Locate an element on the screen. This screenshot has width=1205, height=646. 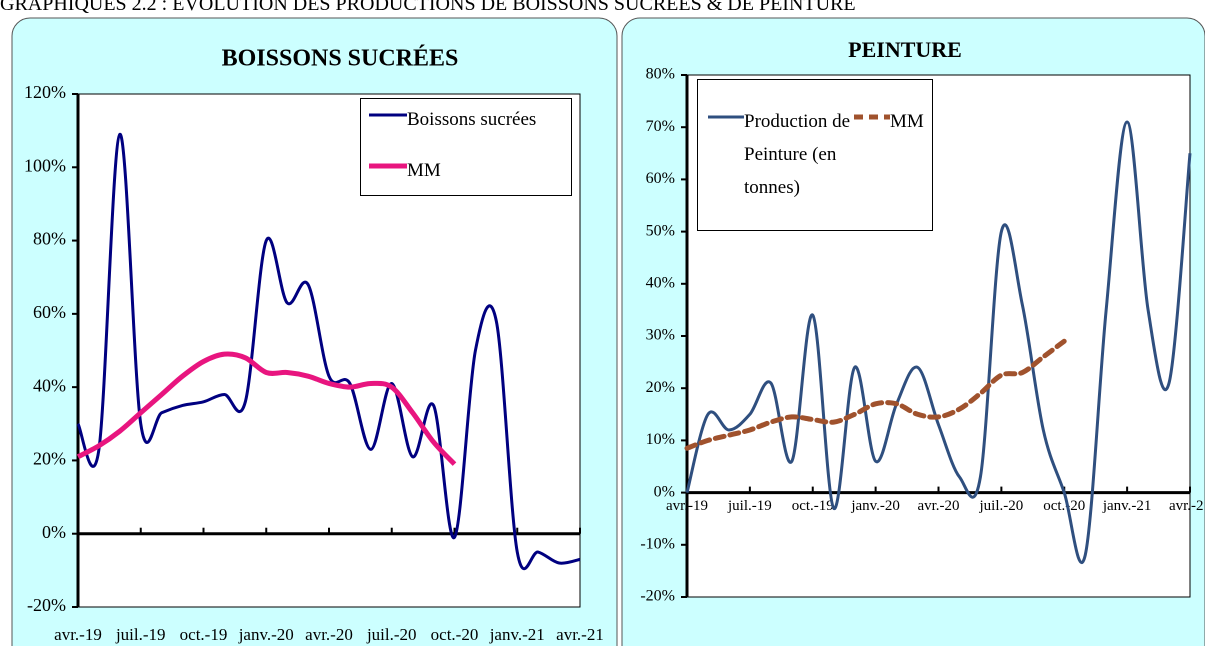
legend-item: Boissons sucrées is located at coordinates (470, 119).